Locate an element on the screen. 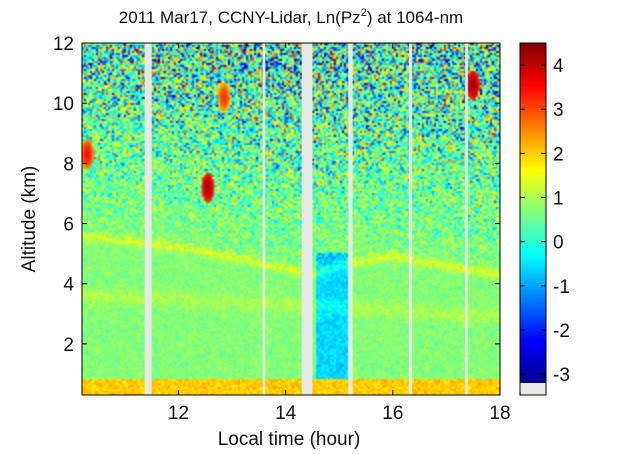 This screenshot has height=454, width=630. colorbar-tick-label: 4 is located at coordinates (558, 66).